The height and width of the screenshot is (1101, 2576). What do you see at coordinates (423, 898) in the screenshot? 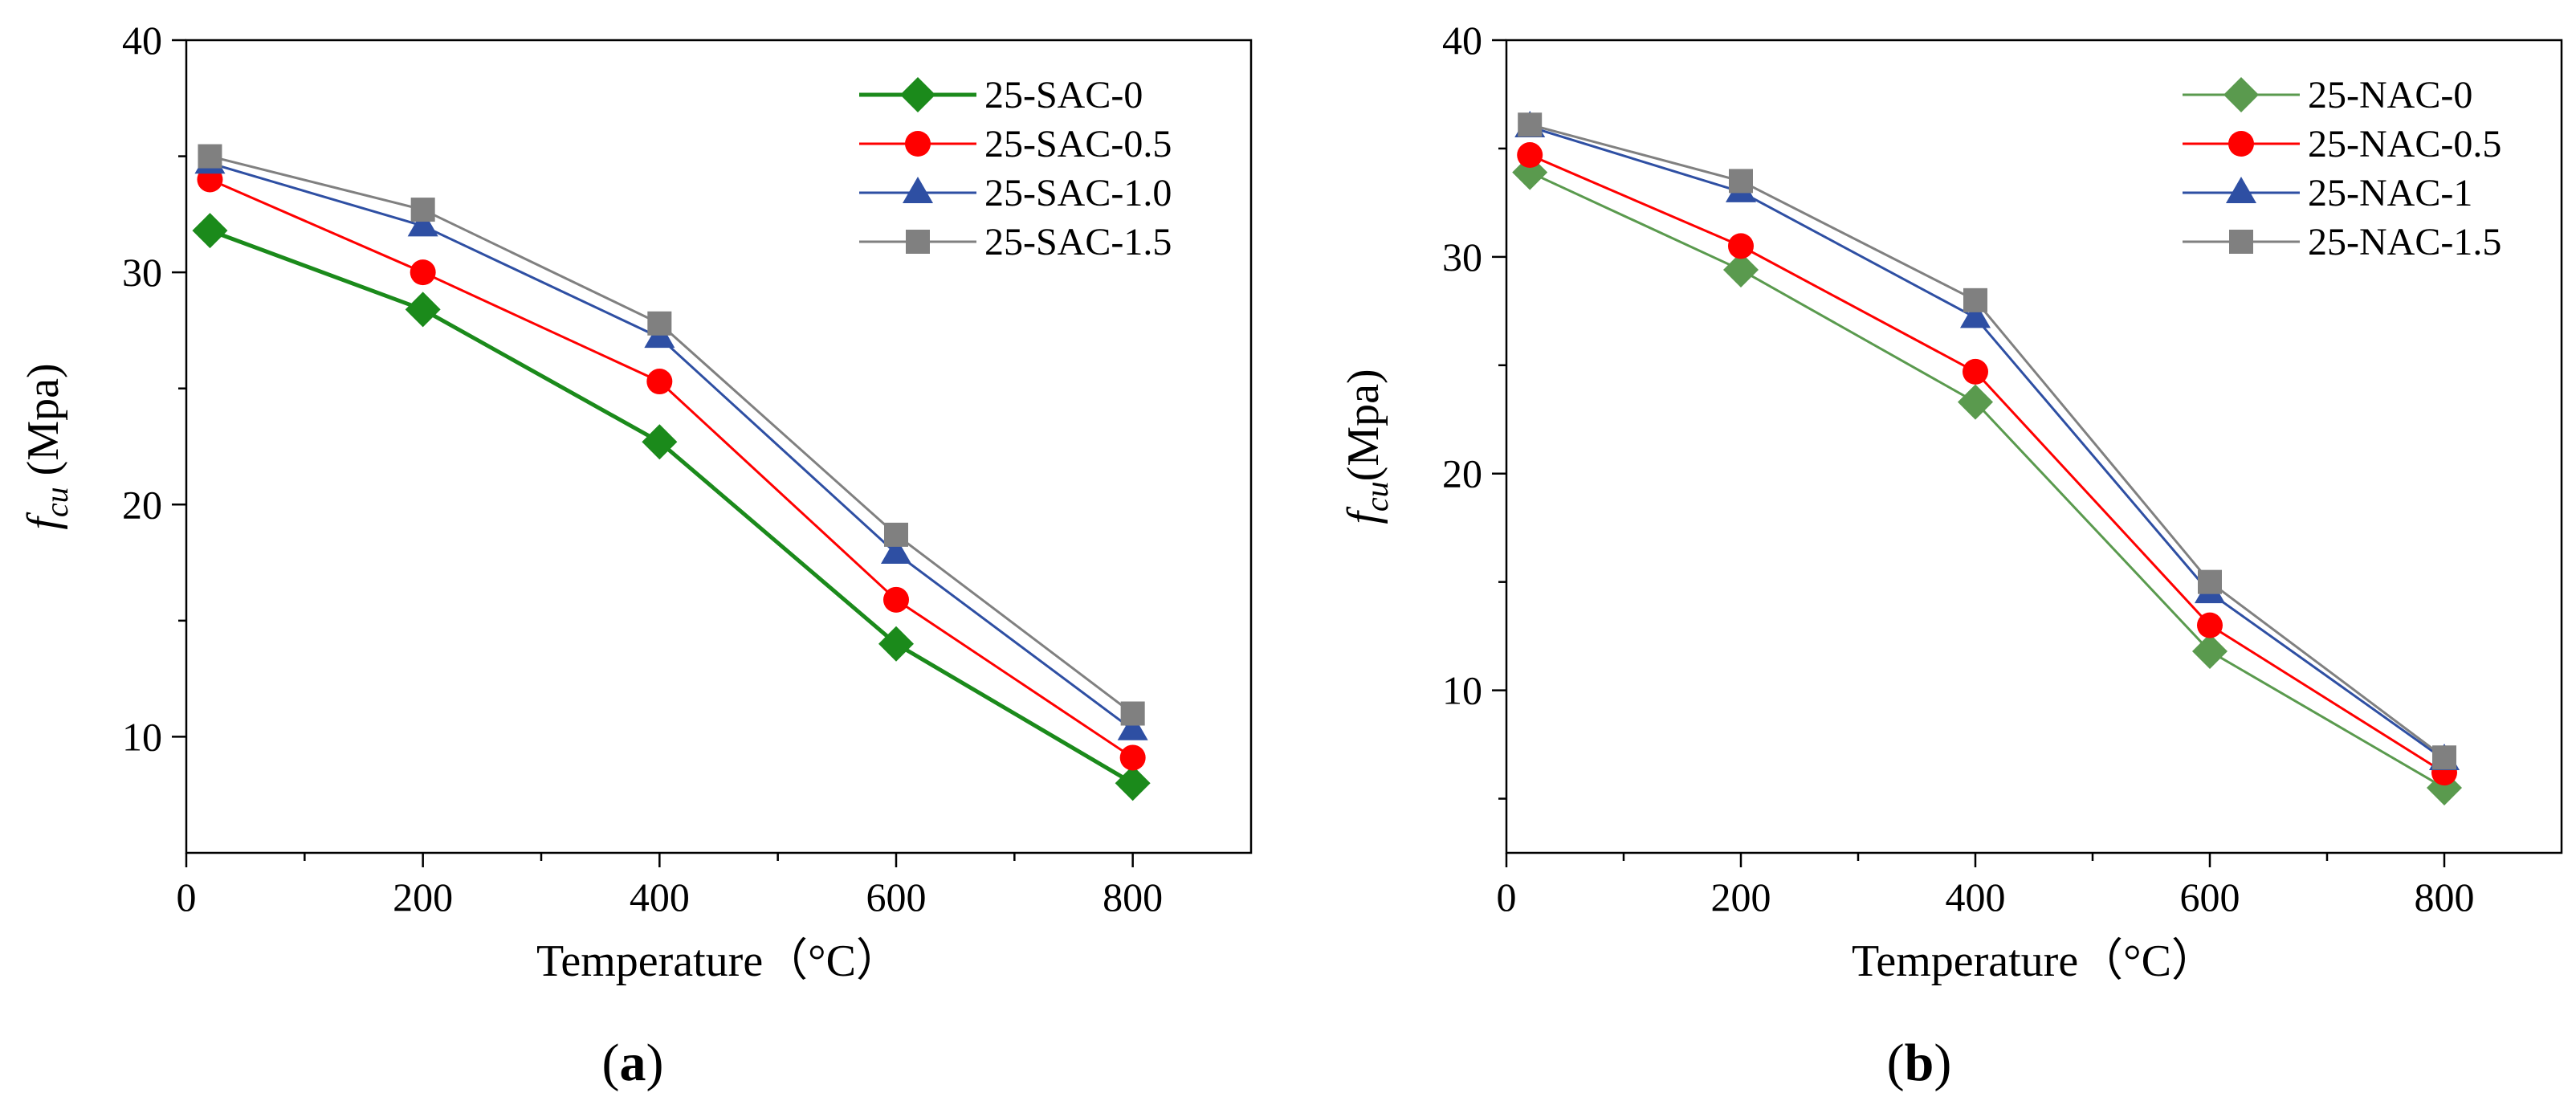
I see `x-tick-label-a-200: 200` at bounding box center [423, 898].